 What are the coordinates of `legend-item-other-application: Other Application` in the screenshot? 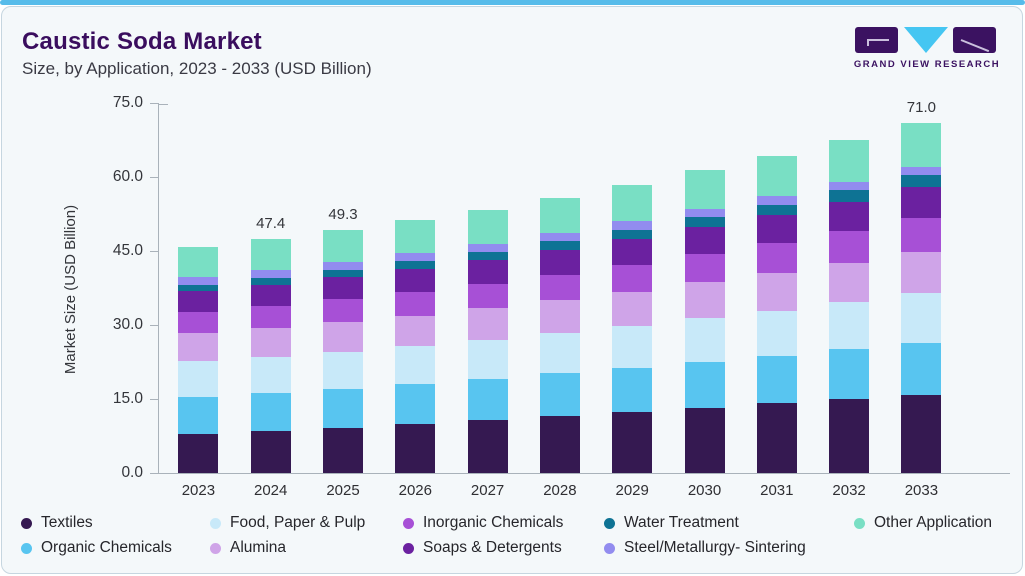 It's located at (923, 523).